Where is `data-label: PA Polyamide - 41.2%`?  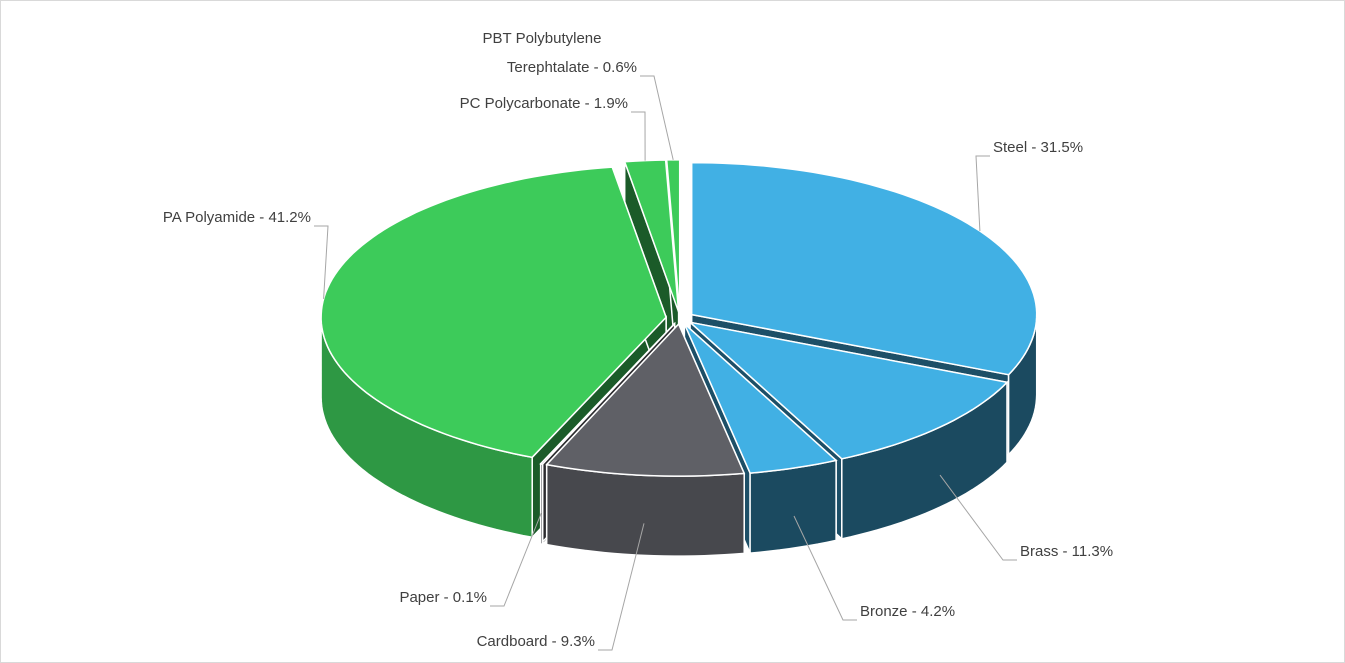 data-label: PA Polyamide - 41.2% is located at coordinates (237, 217).